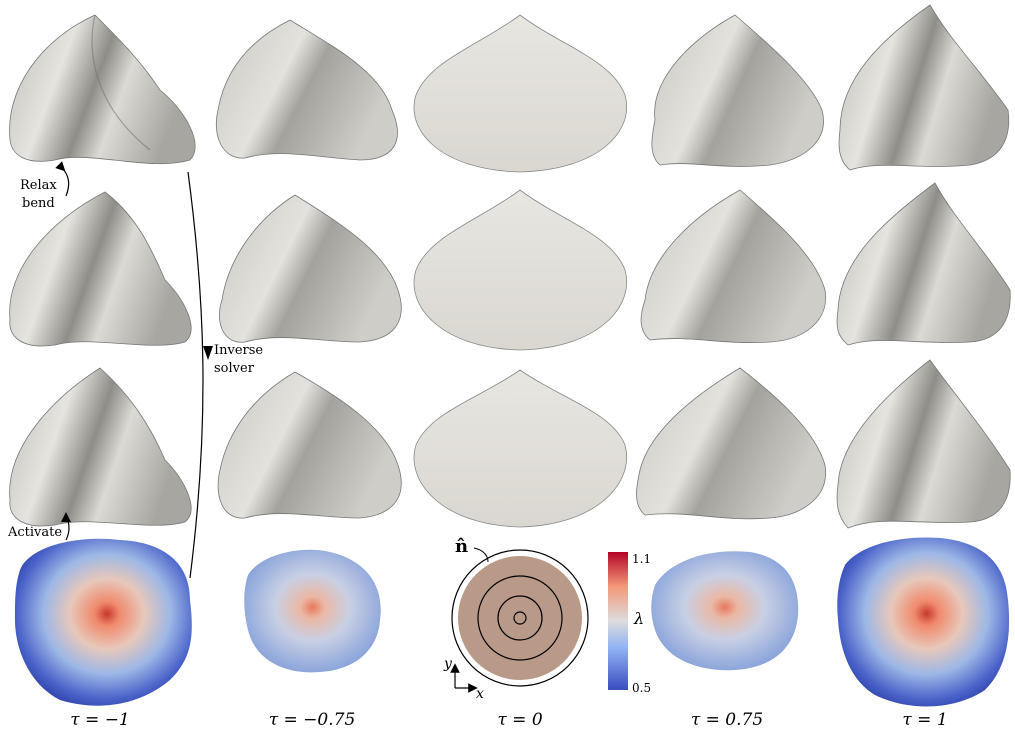  Describe the element at coordinates (638, 618) in the screenshot. I see `colorbar-symbol: λ` at that location.